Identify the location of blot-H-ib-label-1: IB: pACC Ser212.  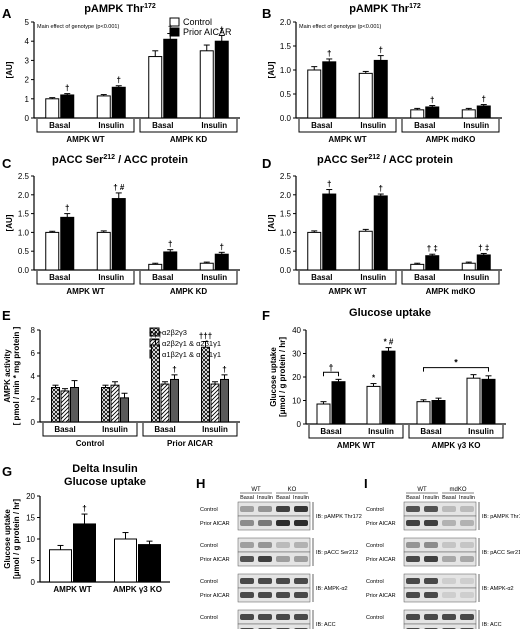
(337, 553).